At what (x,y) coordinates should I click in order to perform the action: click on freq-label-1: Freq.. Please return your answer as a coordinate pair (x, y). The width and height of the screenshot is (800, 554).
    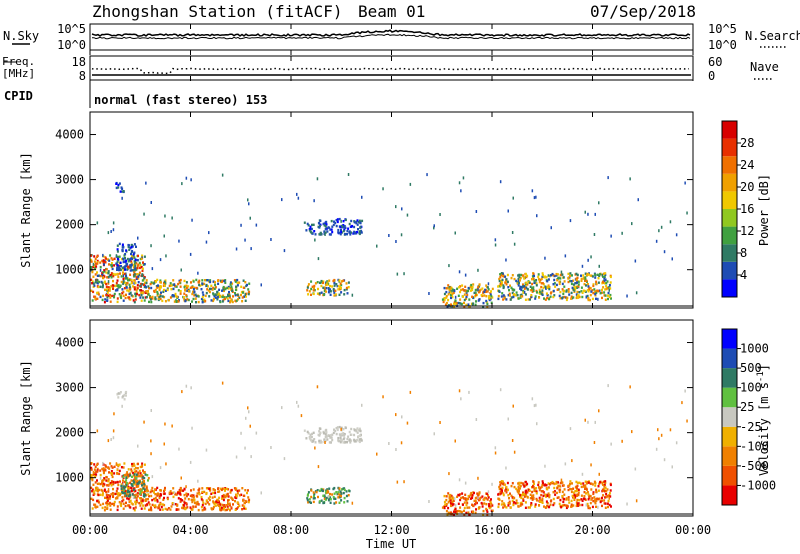
    Looking at the image, I should click on (18, 61).